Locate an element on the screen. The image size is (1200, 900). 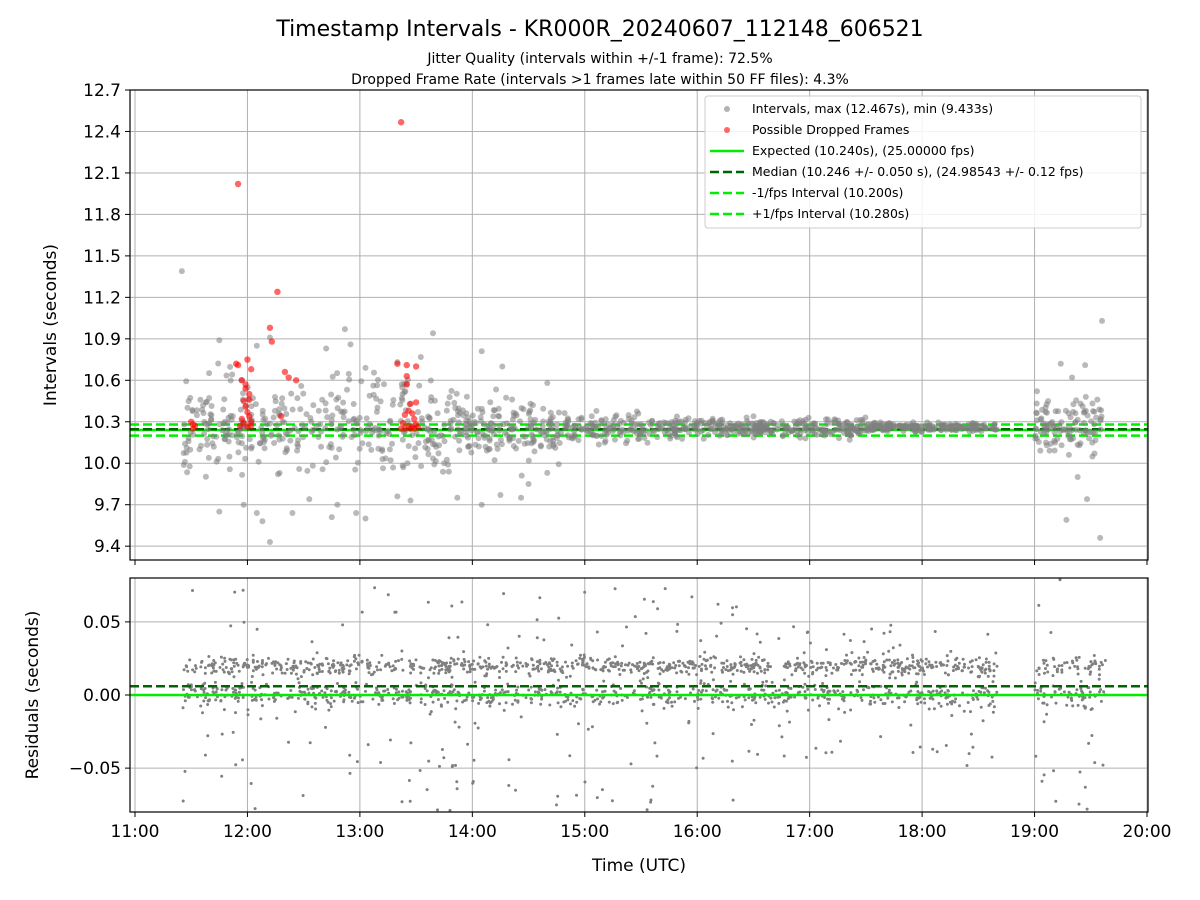
residuals-y-tick-label: −0.05 is located at coordinates (95, 769).